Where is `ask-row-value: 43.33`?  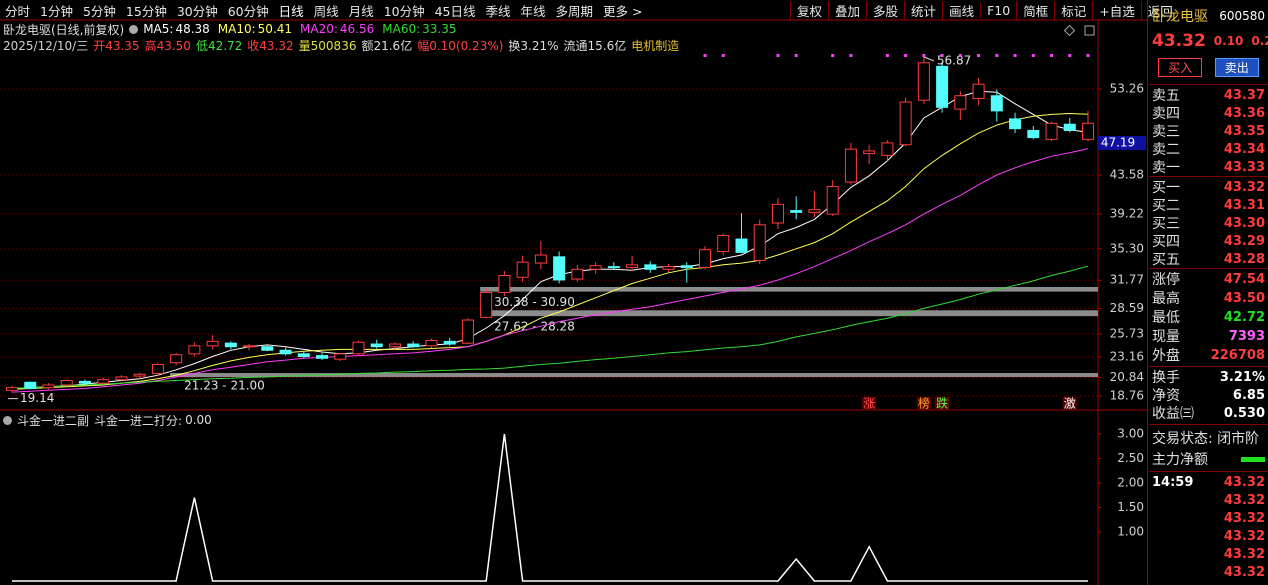 ask-row-value: 43.33 is located at coordinates (1244, 167).